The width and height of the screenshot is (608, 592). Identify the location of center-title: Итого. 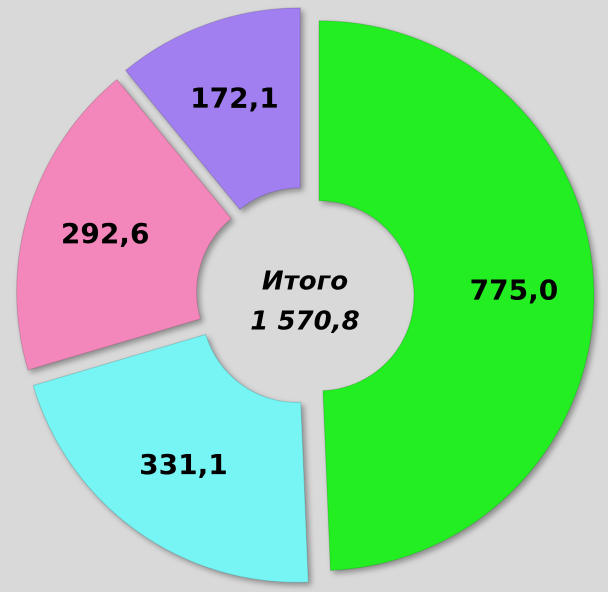
(305, 282).